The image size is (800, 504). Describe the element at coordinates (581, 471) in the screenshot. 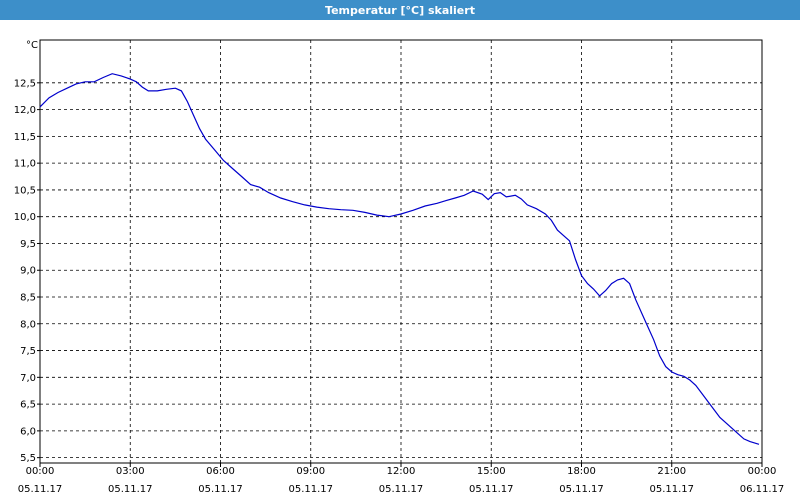

I see `x-tick-time-label: 18:00` at that location.